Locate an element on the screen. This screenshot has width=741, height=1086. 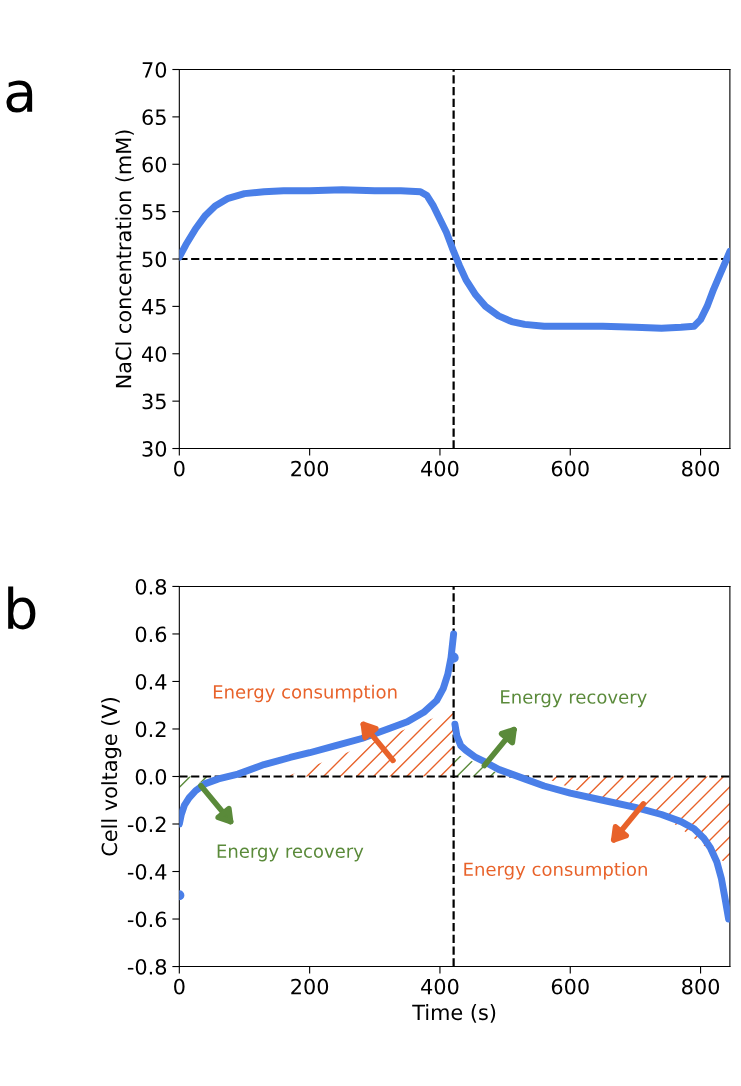
y-tick-label: 0.0 is located at coordinates (151, 776).